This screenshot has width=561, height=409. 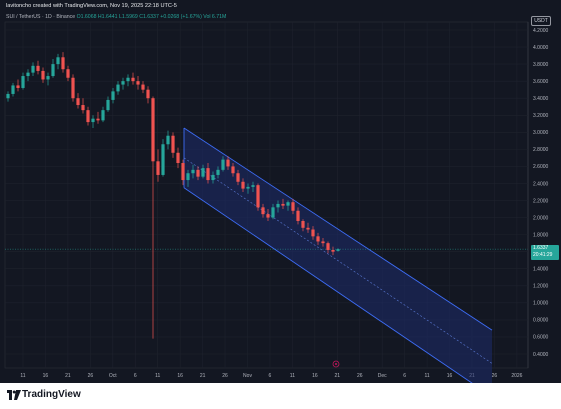 I want to click on last-price-label: 1.6337 20:41:29, so click(x=545, y=252).